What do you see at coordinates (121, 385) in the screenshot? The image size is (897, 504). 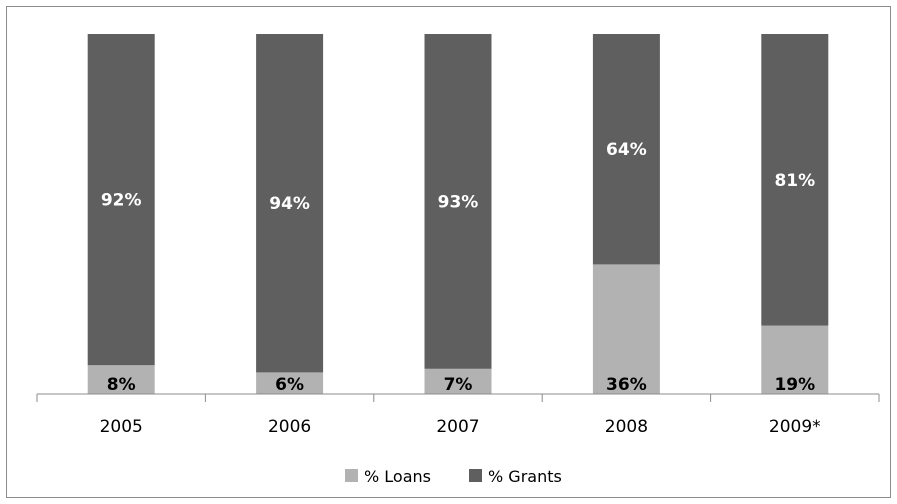 I see `data-label-loans-2005: 8%` at bounding box center [121, 385].